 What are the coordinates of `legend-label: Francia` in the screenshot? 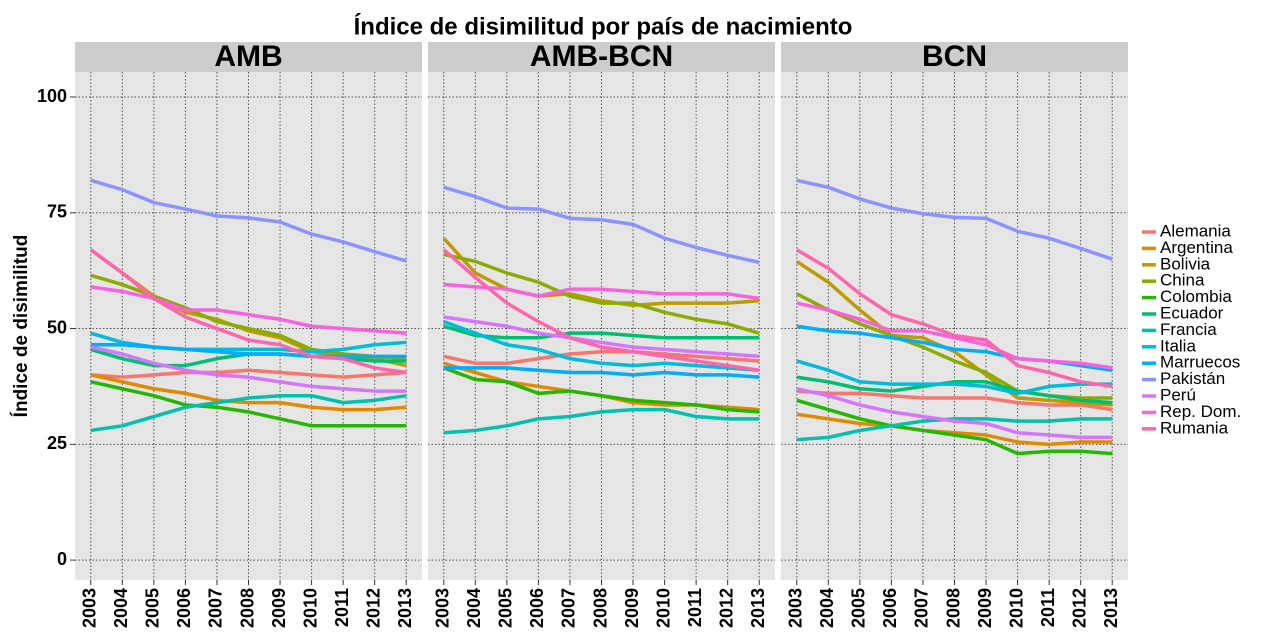 It's located at (1188, 329).